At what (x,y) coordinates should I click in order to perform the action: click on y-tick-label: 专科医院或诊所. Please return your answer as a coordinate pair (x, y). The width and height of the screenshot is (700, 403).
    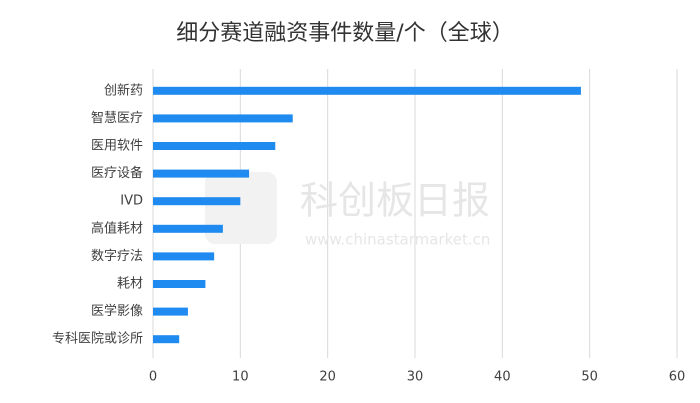
    Looking at the image, I should click on (97, 339).